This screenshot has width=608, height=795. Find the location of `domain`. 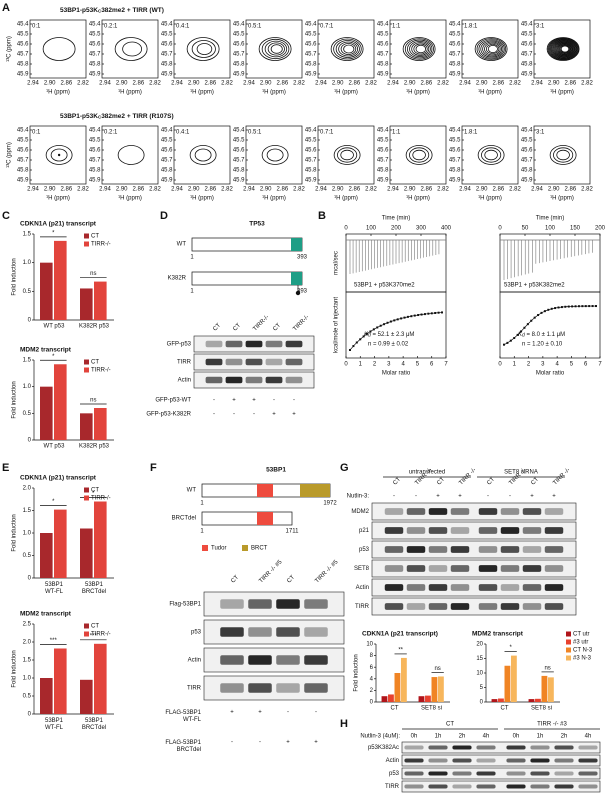

domain is located at coordinates (296, 244).